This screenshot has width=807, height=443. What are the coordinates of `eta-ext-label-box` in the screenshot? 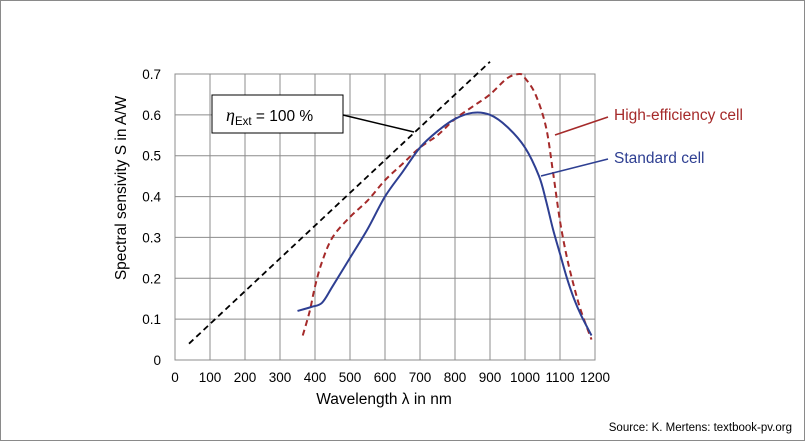 It's located at (277, 114).